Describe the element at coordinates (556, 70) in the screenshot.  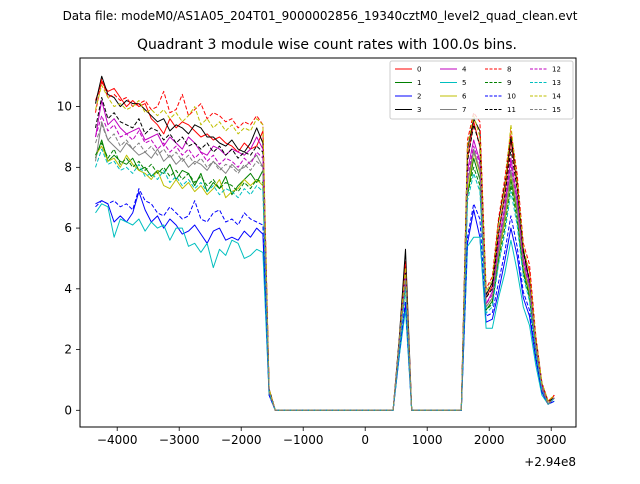
I see `legend-label-12: 12` at that location.